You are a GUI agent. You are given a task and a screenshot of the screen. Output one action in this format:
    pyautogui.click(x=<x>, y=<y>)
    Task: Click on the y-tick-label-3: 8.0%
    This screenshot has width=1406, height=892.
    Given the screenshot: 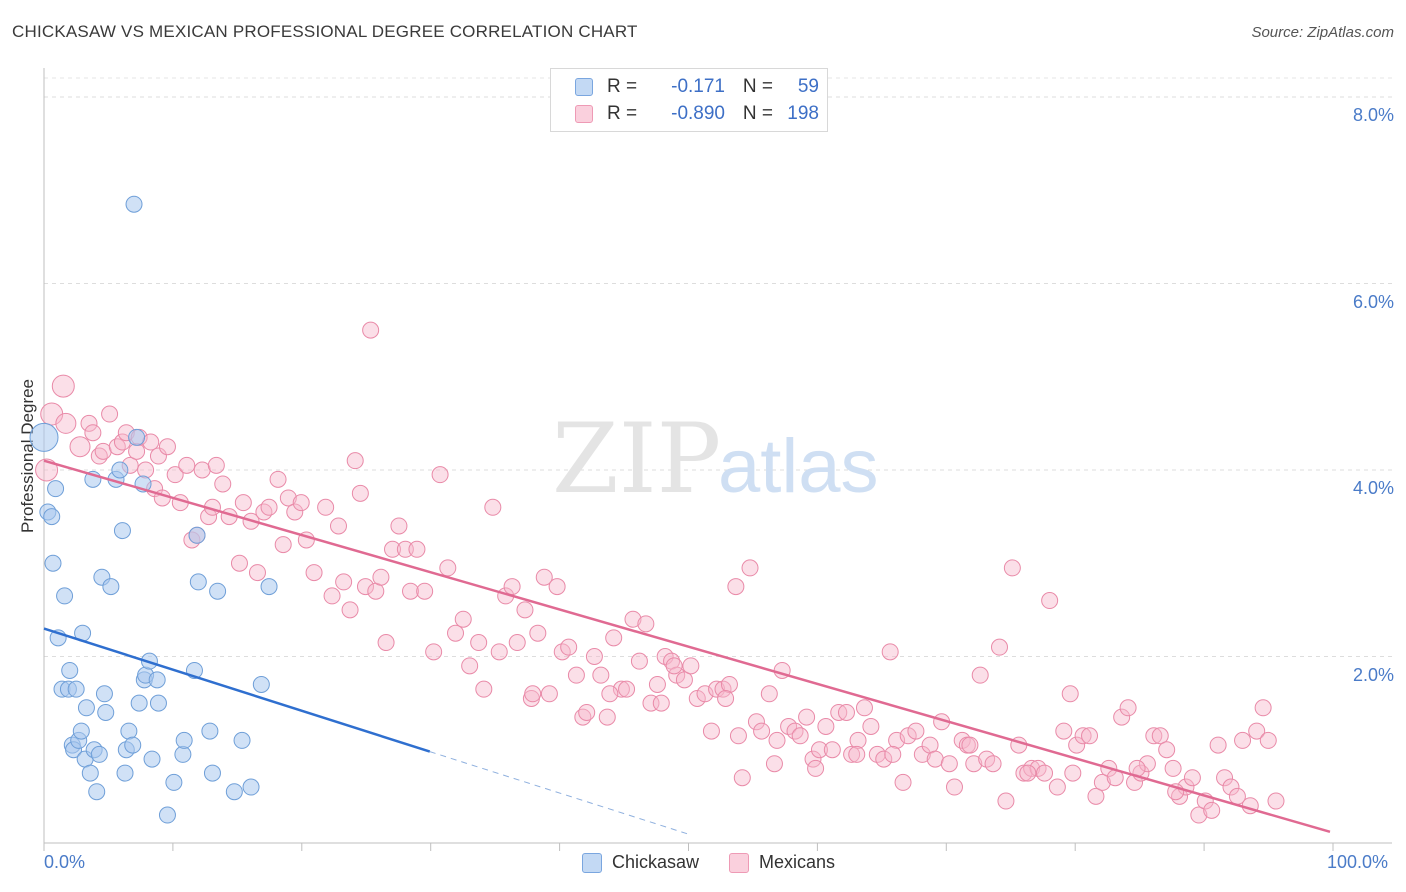 What is the action you would take?
    pyautogui.click(x=1373, y=115)
    